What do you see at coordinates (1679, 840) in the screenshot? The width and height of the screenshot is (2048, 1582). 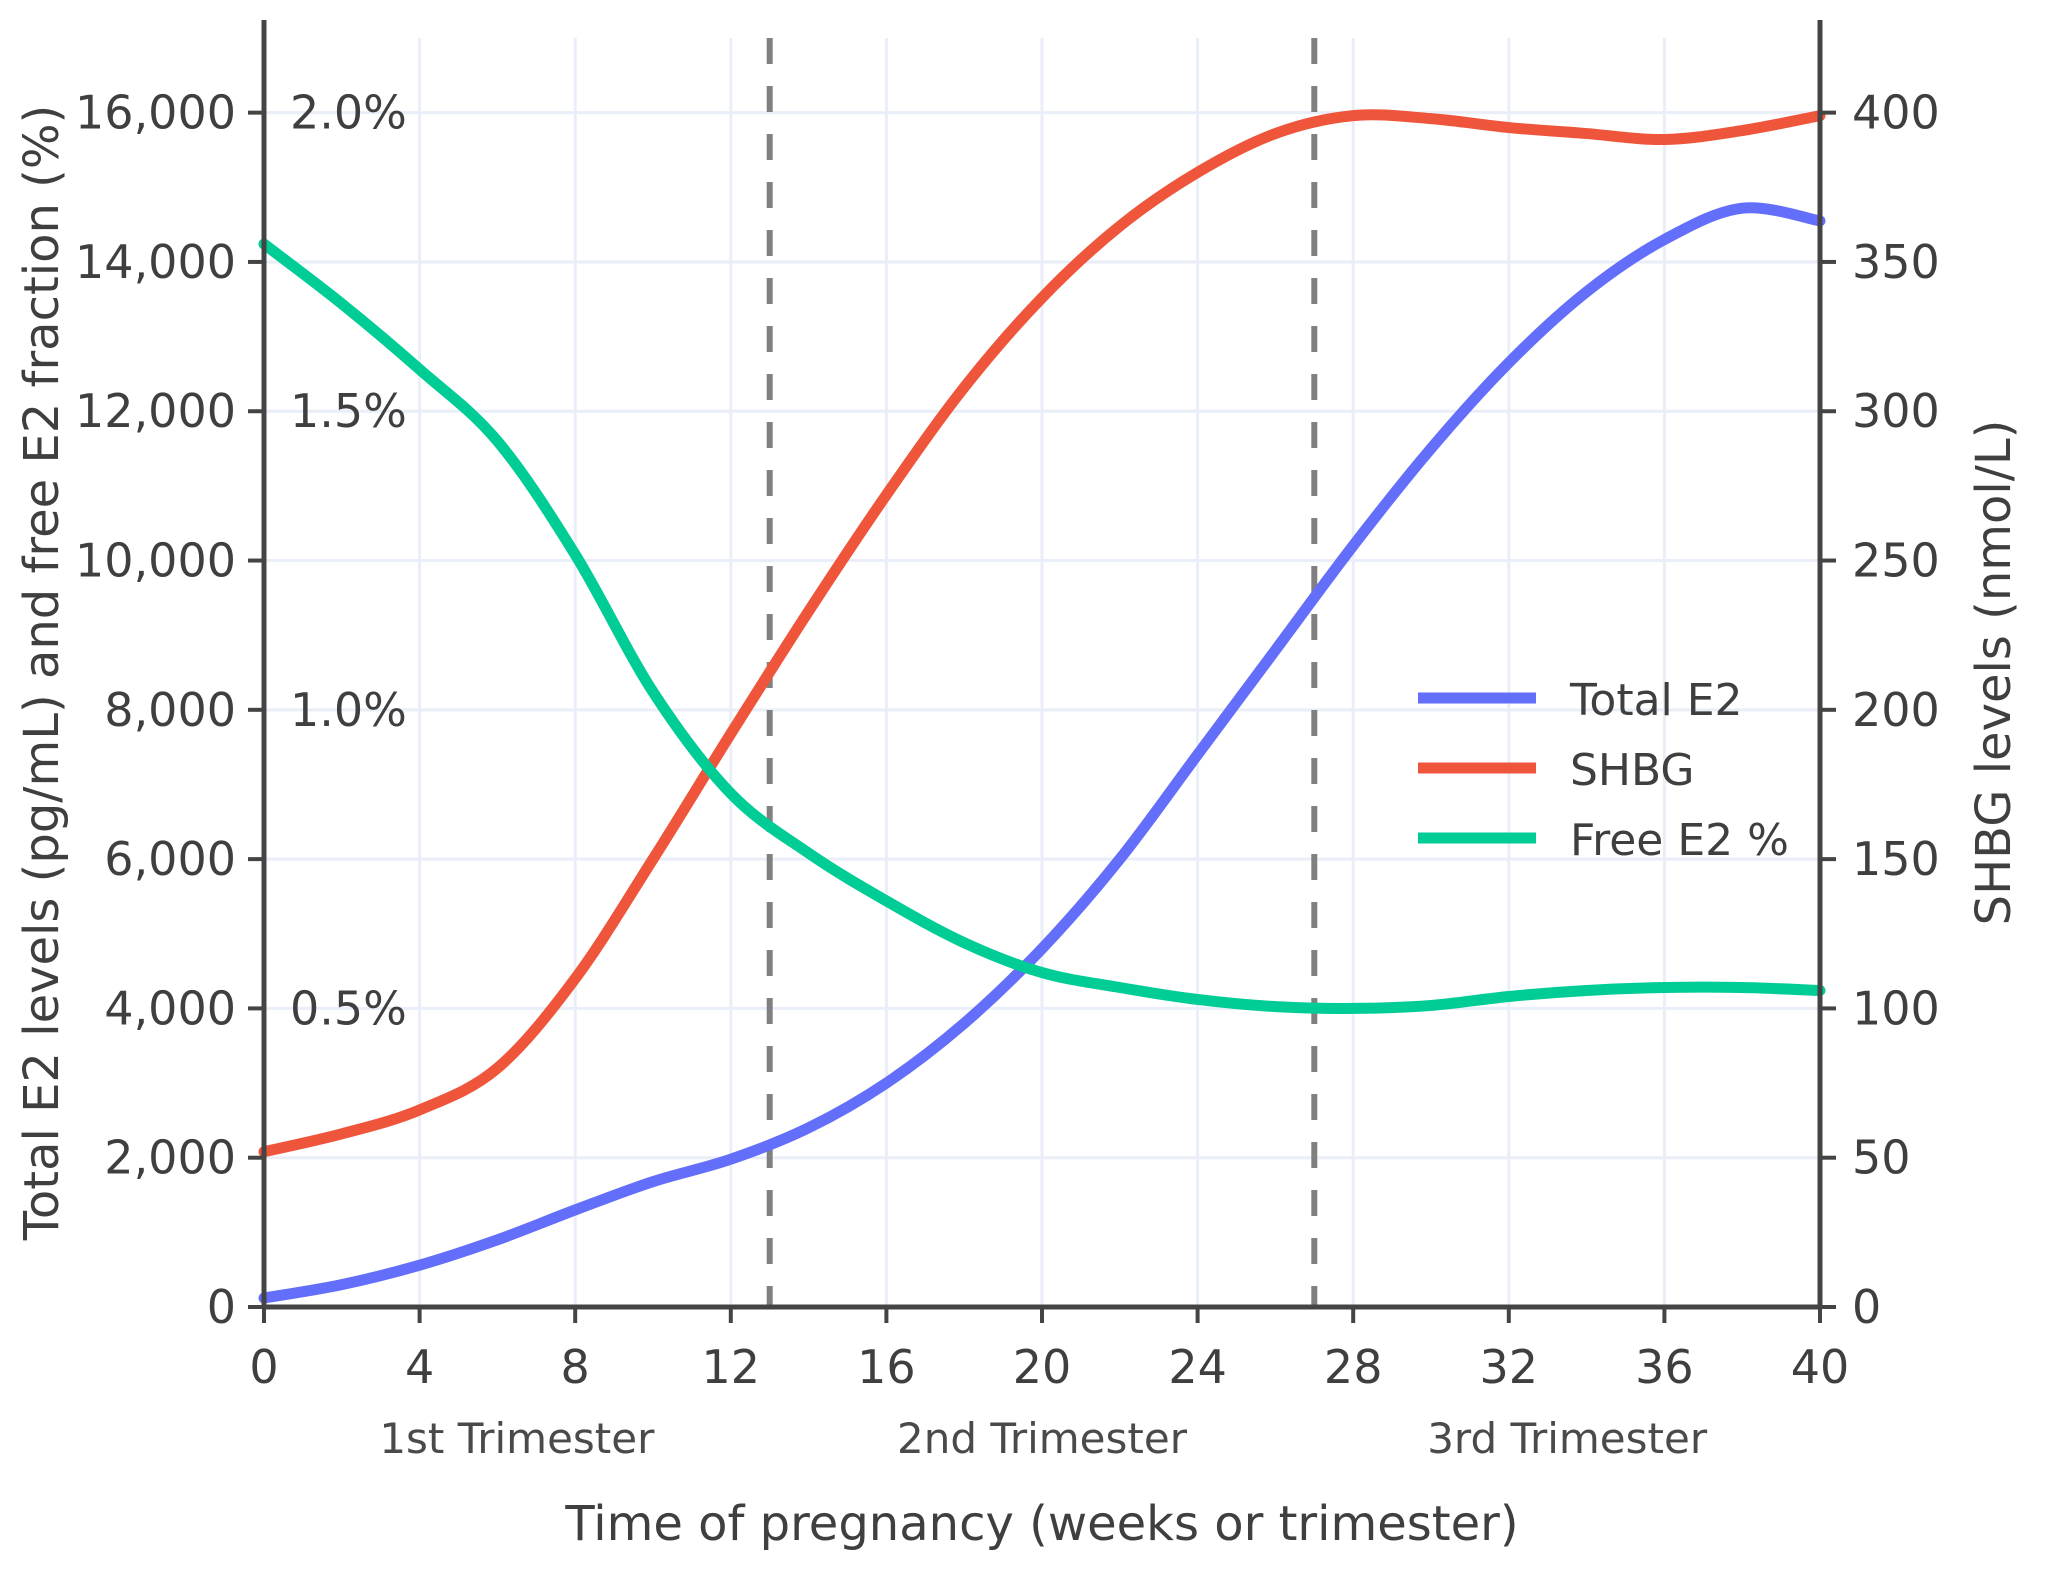 I see `legend-label-free-e2: Free E2 %` at bounding box center [1679, 840].